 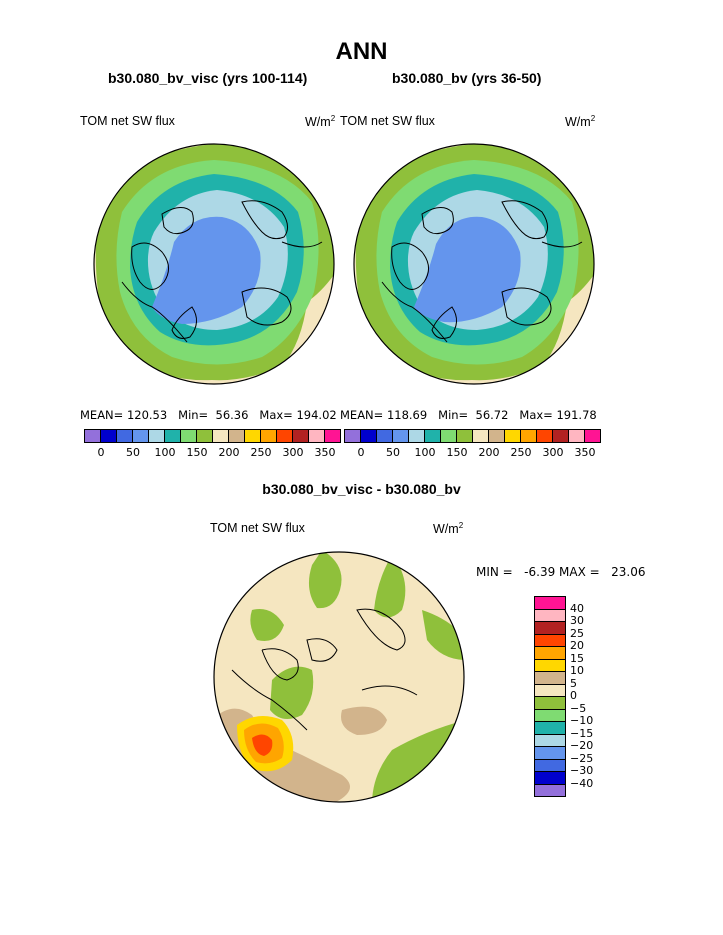 What do you see at coordinates (578, 708) in the screenshot?
I see `colorbar-tick-label: −5` at bounding box center [578, 708].